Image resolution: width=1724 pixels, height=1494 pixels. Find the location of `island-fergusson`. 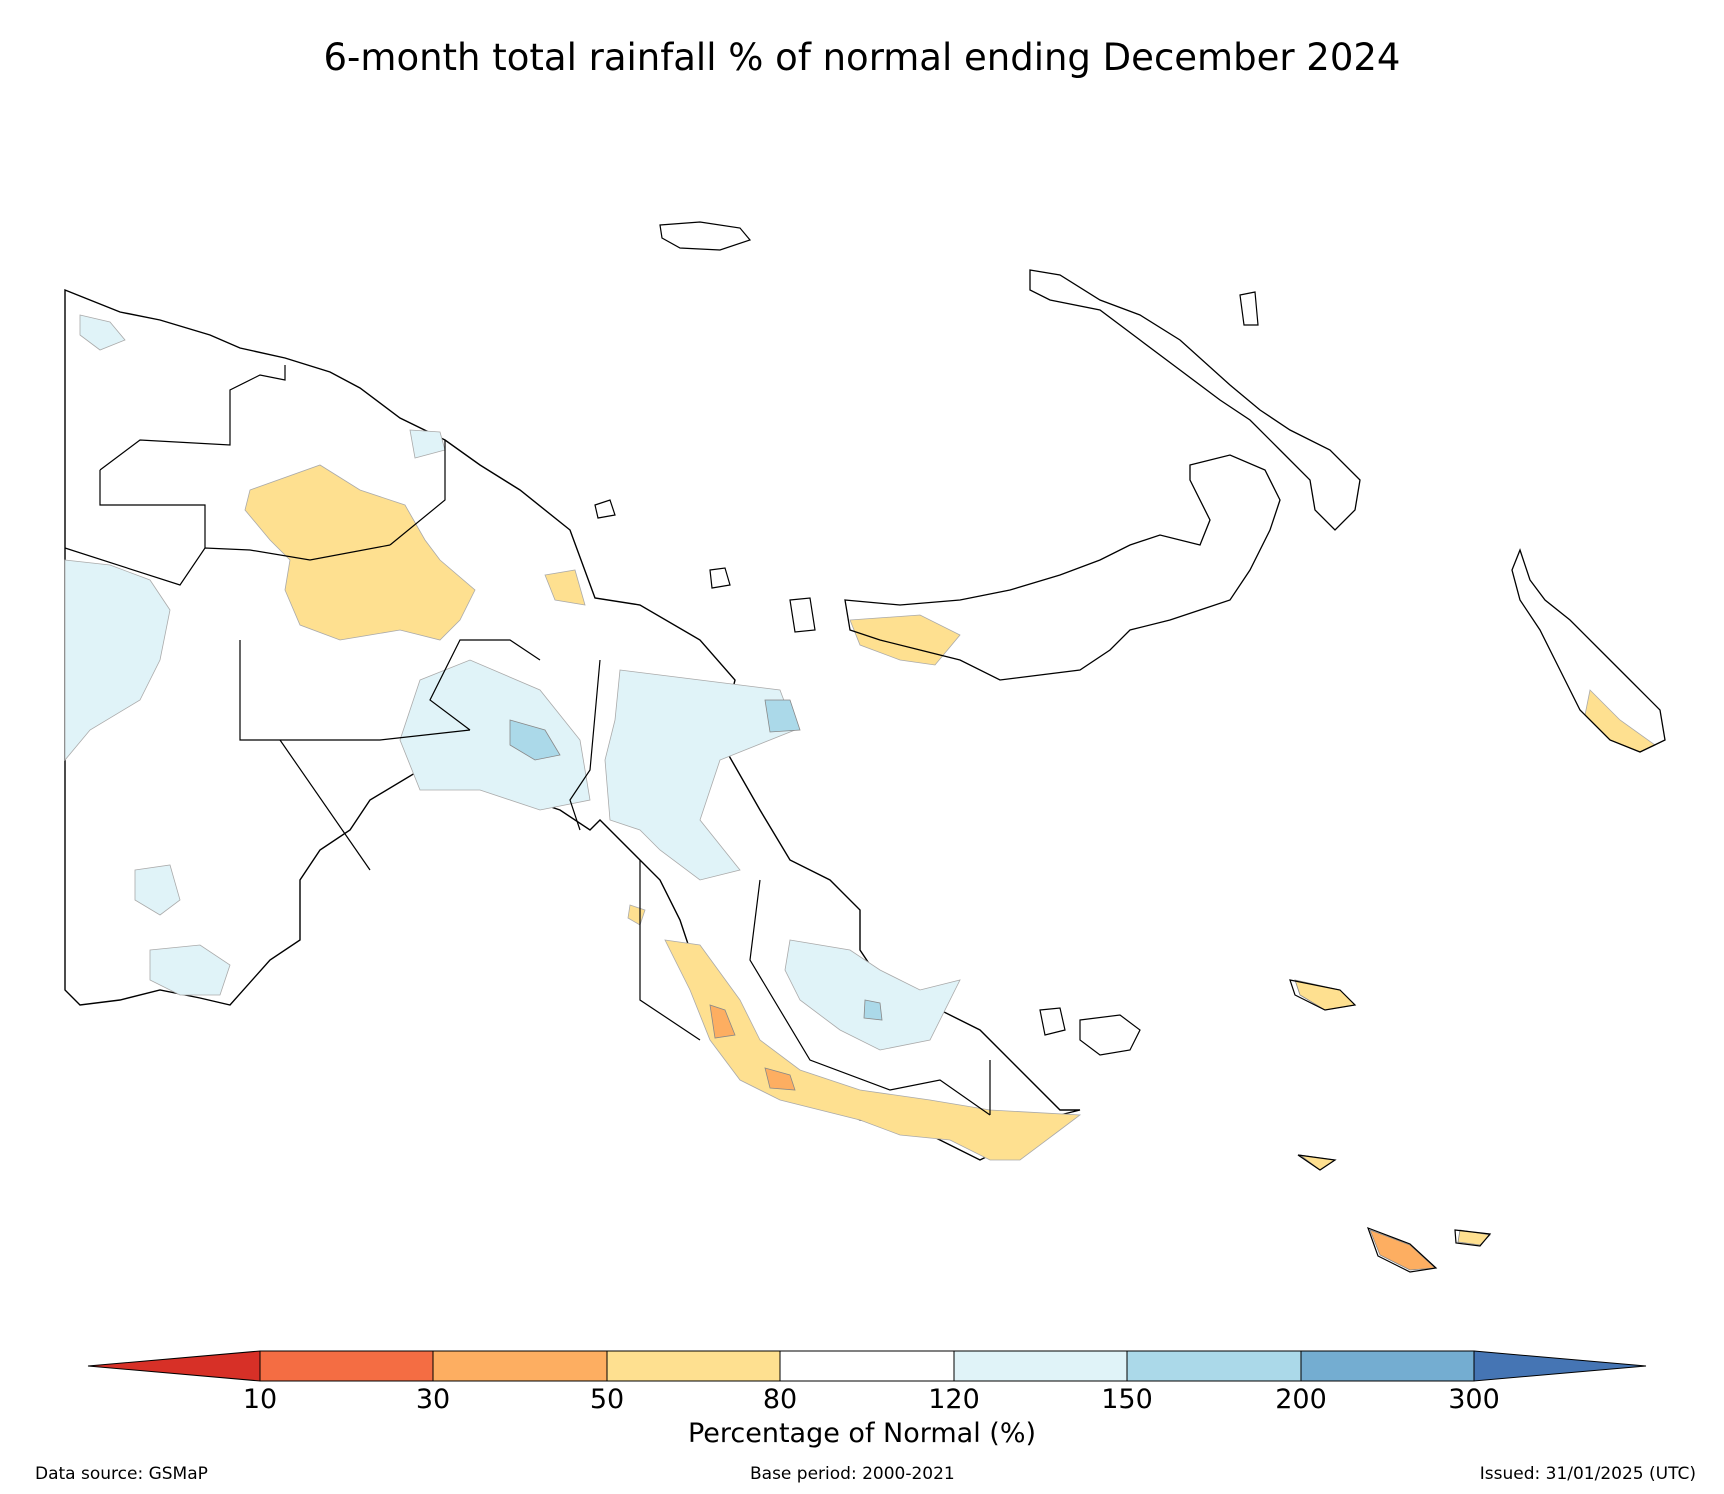

island-fergusson is located at coordinates (1110, 1035).